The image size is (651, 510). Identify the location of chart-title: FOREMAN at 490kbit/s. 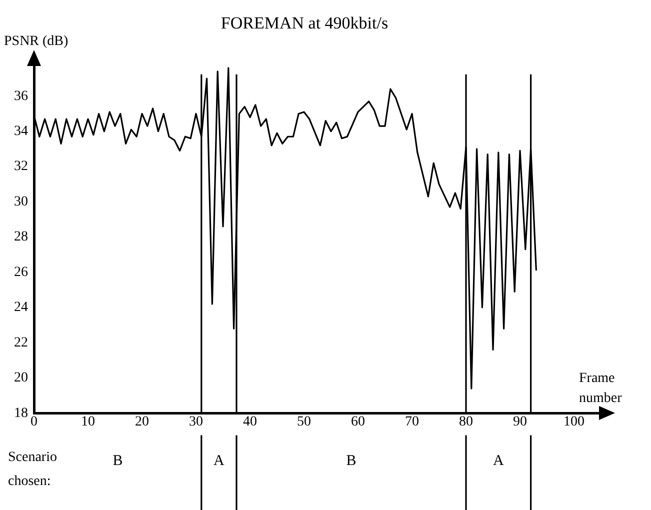
(304, 23).